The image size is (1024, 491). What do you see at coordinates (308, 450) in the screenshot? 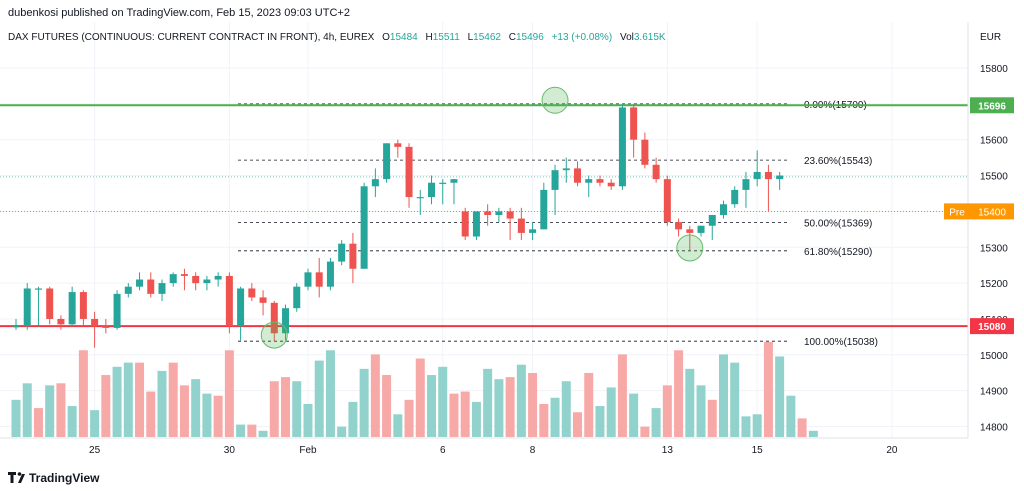
I see `time-tick-label: Feb` at bounding box center [308, 450].